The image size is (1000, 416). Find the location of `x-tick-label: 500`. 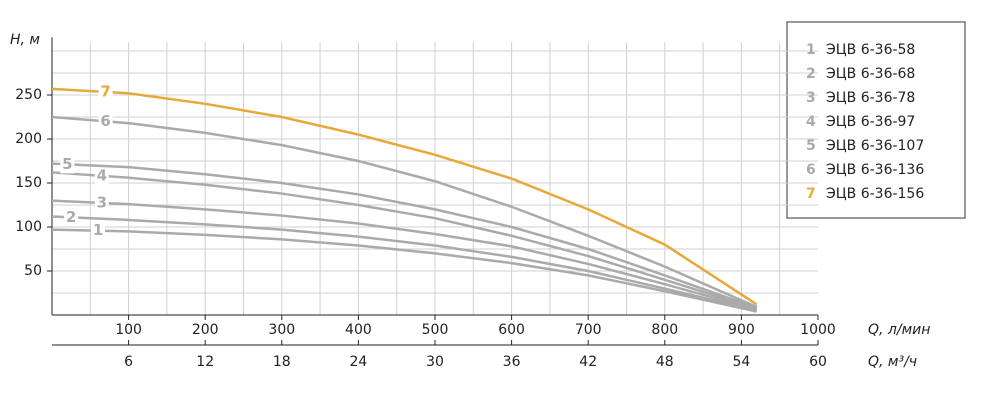

x-tick-label: 500 is located at coordinates (435, 330).